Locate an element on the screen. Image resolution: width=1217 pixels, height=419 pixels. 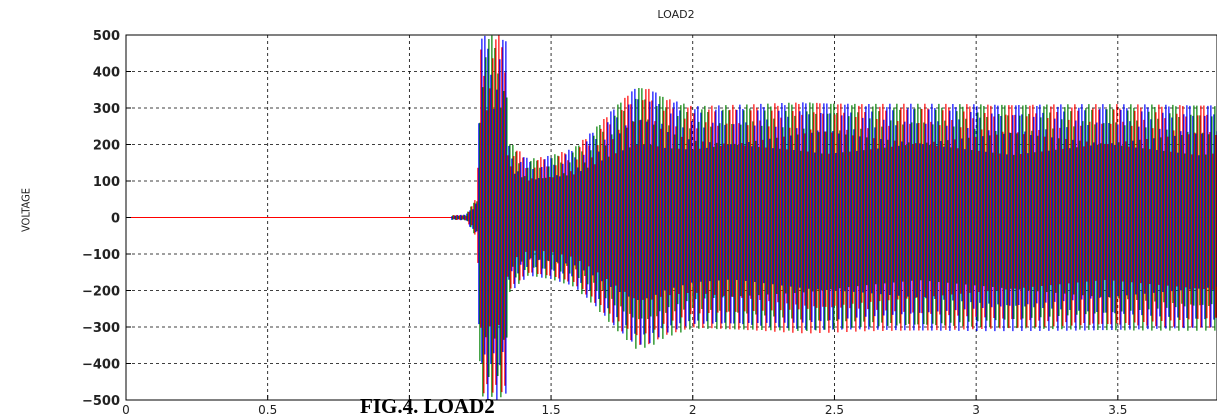
y-tick-label: −400 is located at coordinates (101, 365).